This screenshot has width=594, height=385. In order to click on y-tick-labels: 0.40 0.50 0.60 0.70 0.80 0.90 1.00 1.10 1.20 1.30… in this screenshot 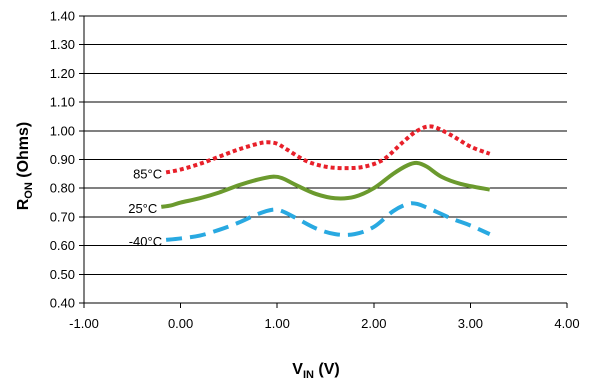, I will do `click(62, 160)`.